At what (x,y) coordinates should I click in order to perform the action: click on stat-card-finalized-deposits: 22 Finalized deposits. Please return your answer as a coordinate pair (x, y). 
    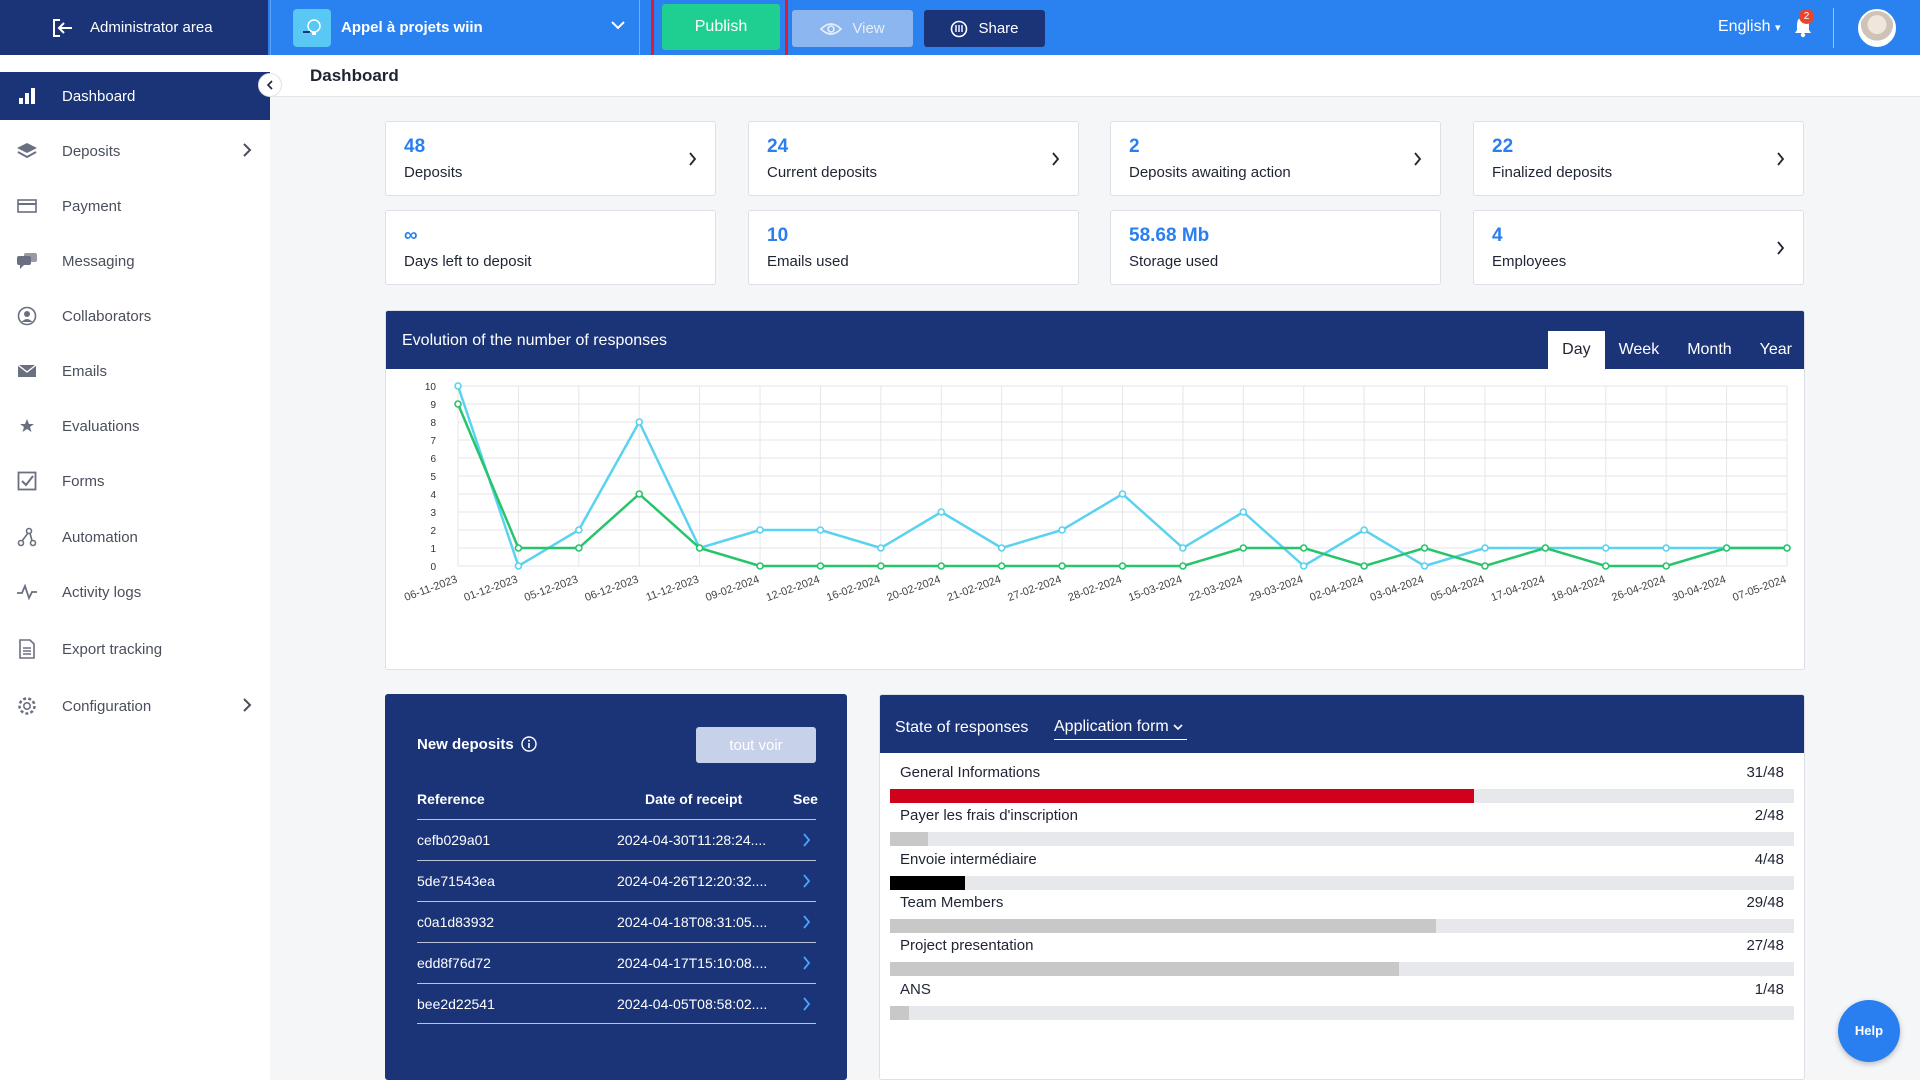
    Looking at the image, I should click on (1638, 158).